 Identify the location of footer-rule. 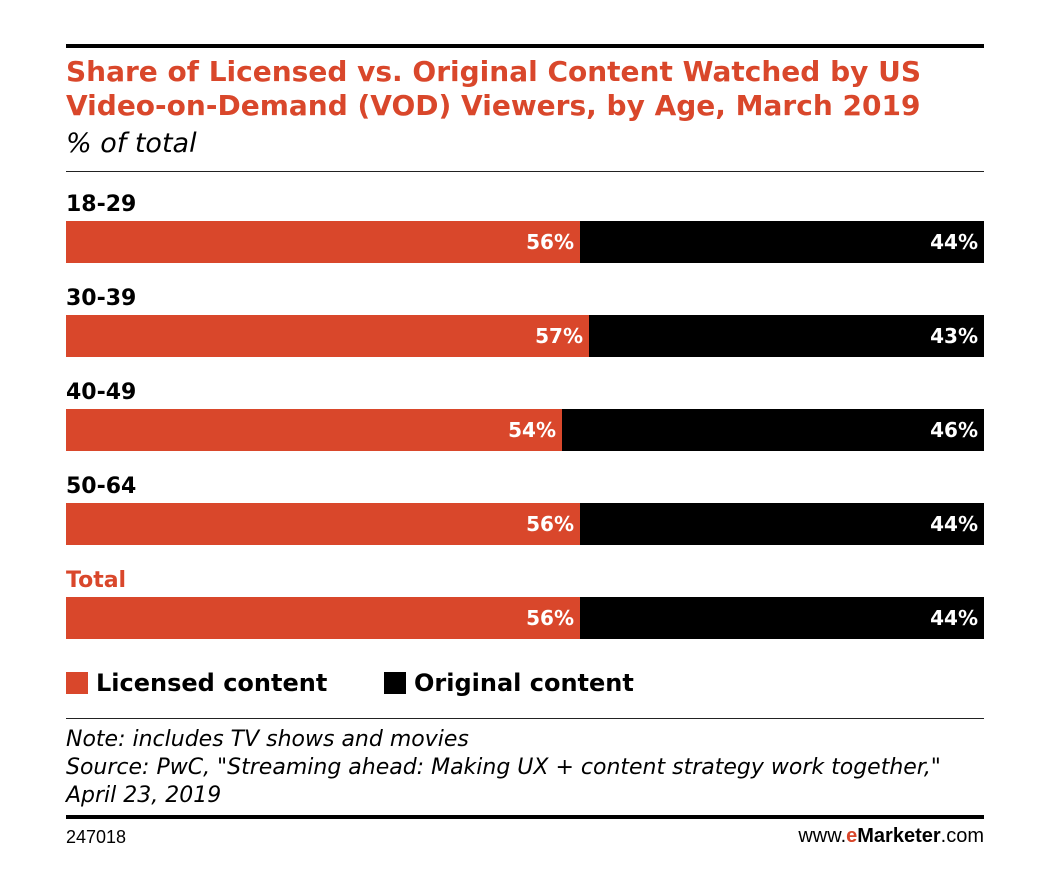
(525, 718).